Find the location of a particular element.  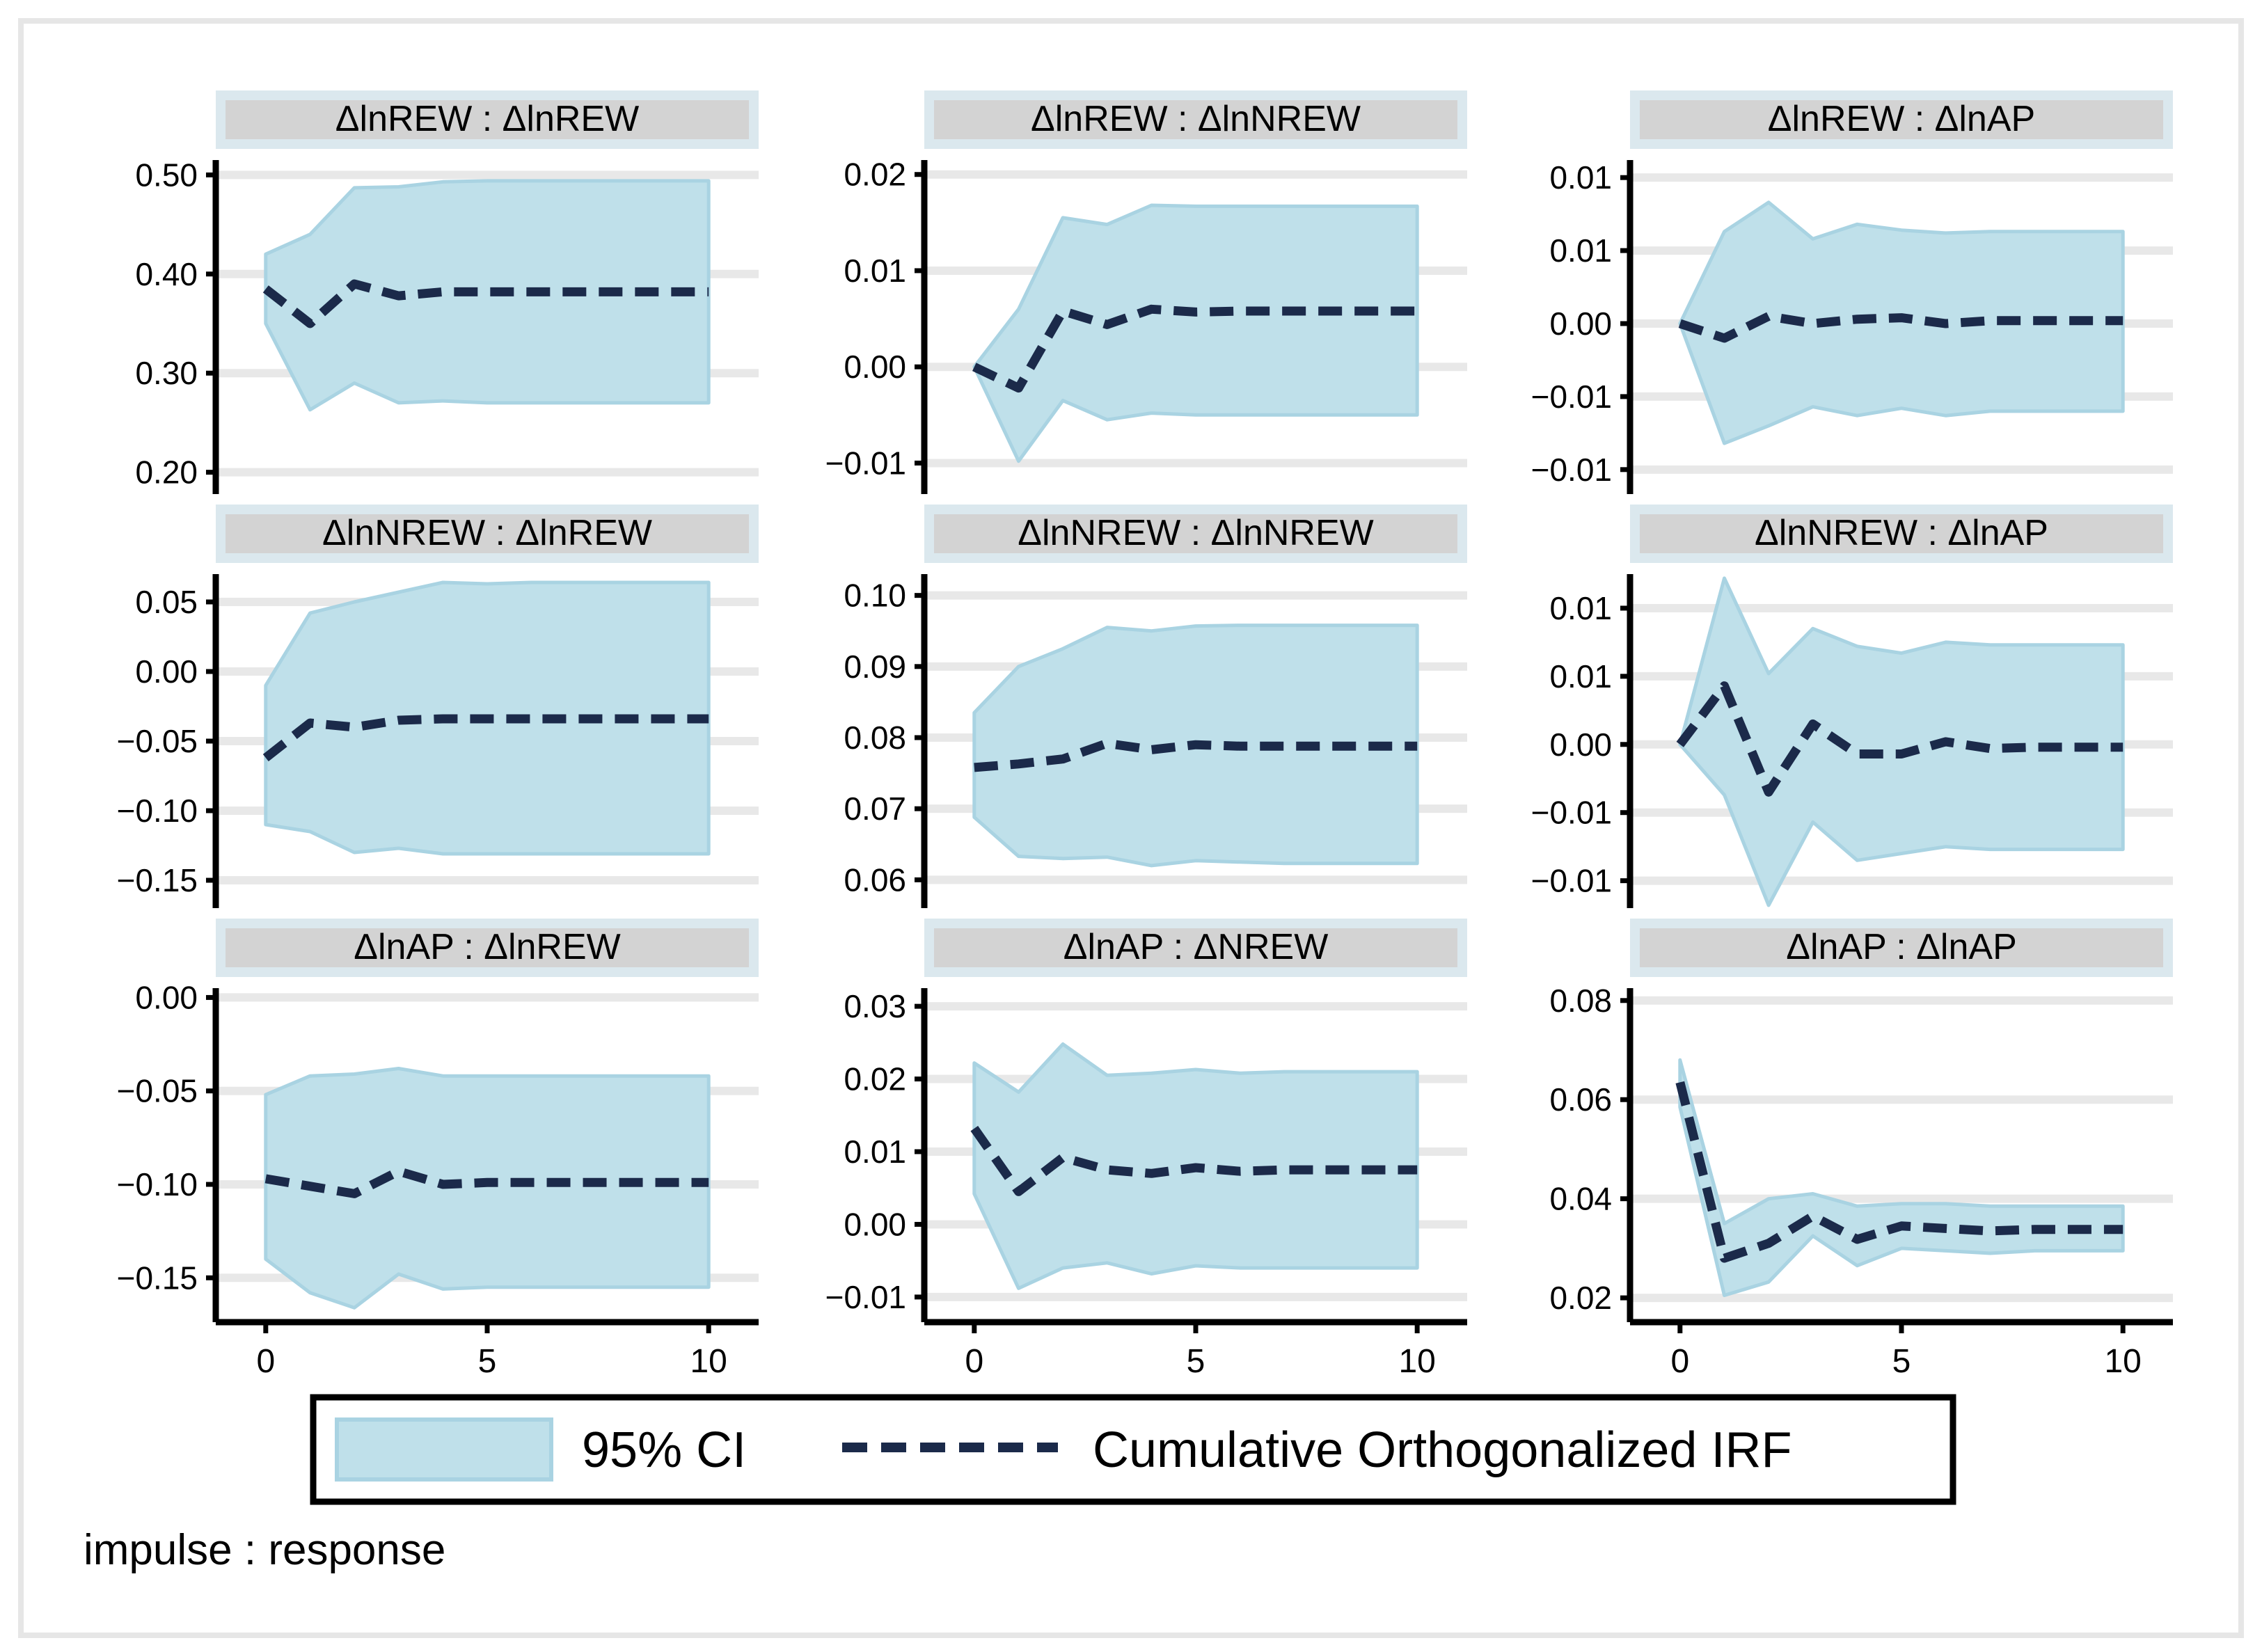

panel-7: ΔlnAP : ΔlnREW −0.15 −0.10 −0.05 0.00 0 5 10 is located at coordinates (438, 1149).